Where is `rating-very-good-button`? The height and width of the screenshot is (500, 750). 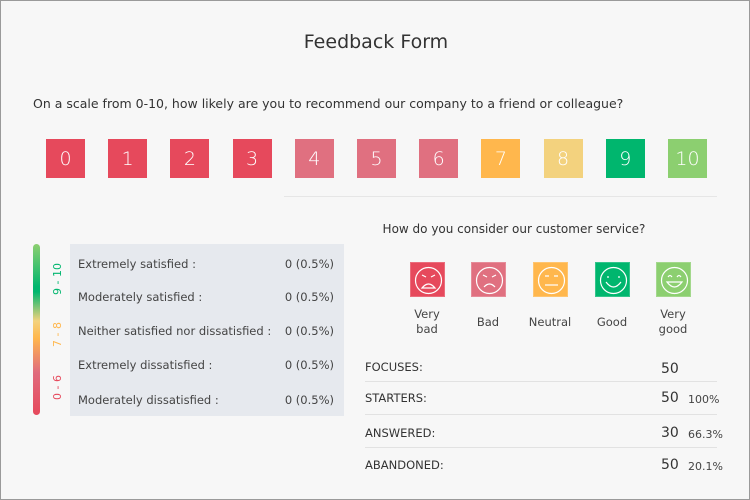 rating-very-good-button is located at coordinates (673, 279).